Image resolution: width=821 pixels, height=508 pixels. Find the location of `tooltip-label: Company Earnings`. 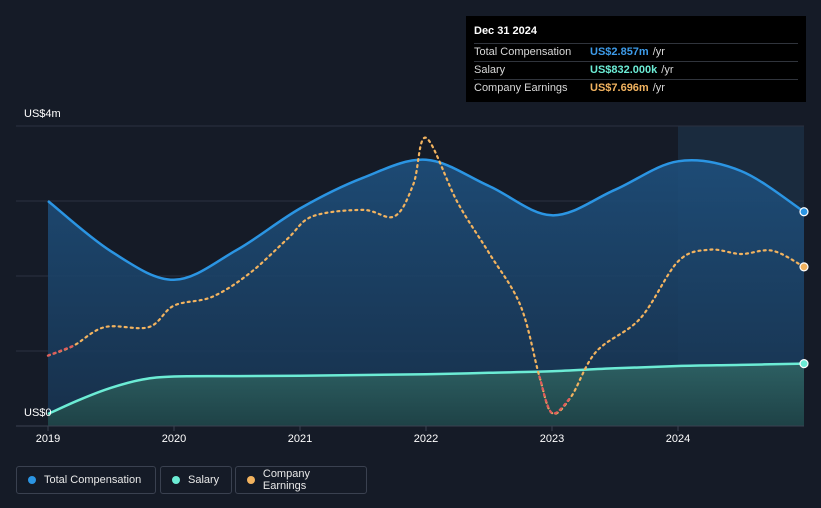

tooltip-label: Company Earnings is located at coordinates (521, 88).